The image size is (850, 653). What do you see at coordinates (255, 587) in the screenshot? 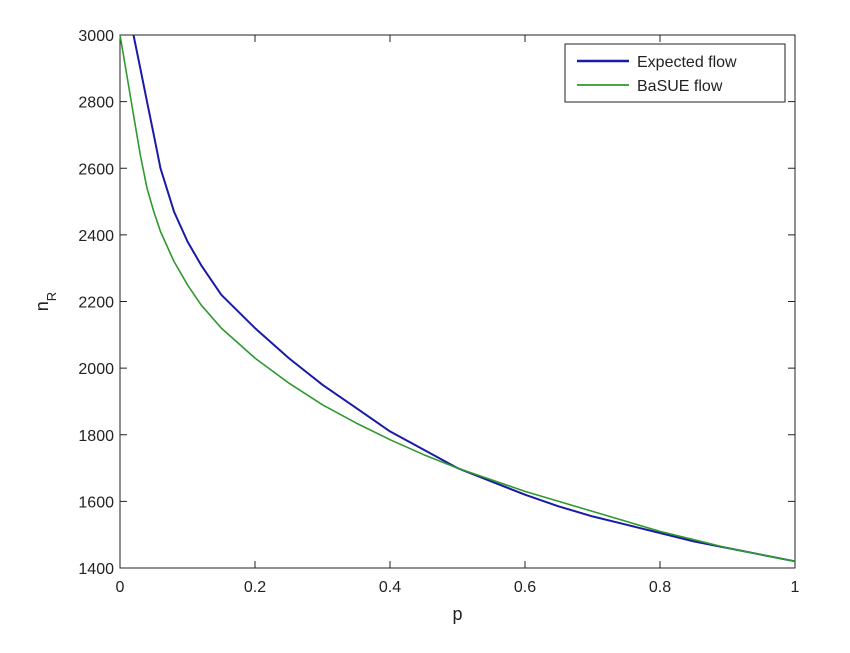
I see `x-tick-label: 0.2` at bounding box center [255, 587].